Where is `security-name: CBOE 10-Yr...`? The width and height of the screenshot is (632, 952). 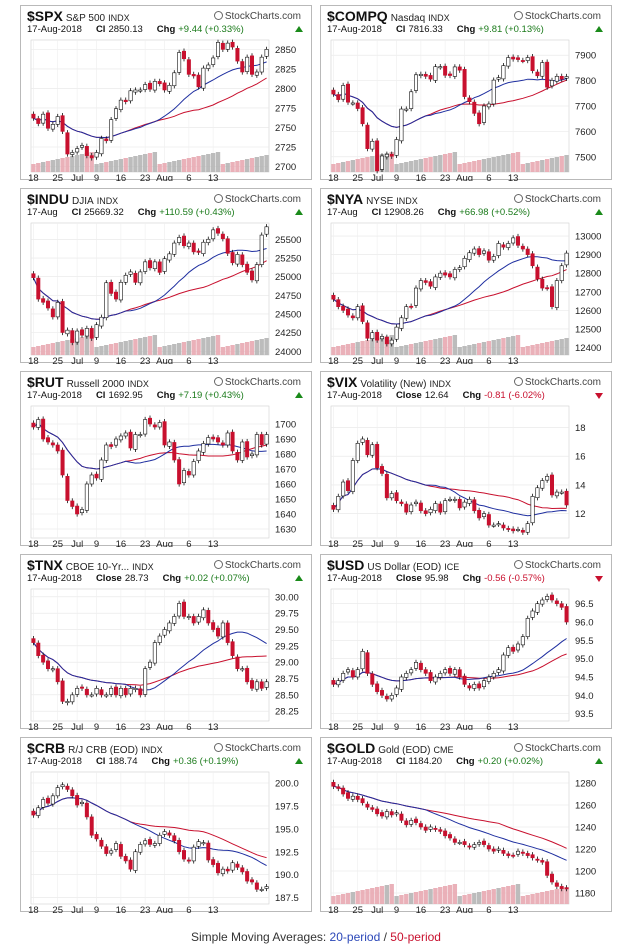 security-name: CBOE 10-Yr... is located at coordinates (97, 567).